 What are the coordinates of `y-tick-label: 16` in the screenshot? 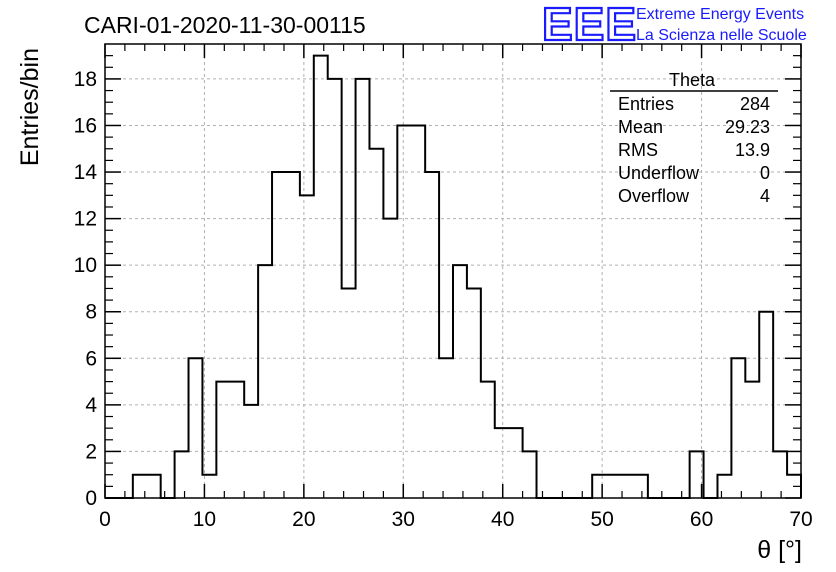 It's located at (85, 125).